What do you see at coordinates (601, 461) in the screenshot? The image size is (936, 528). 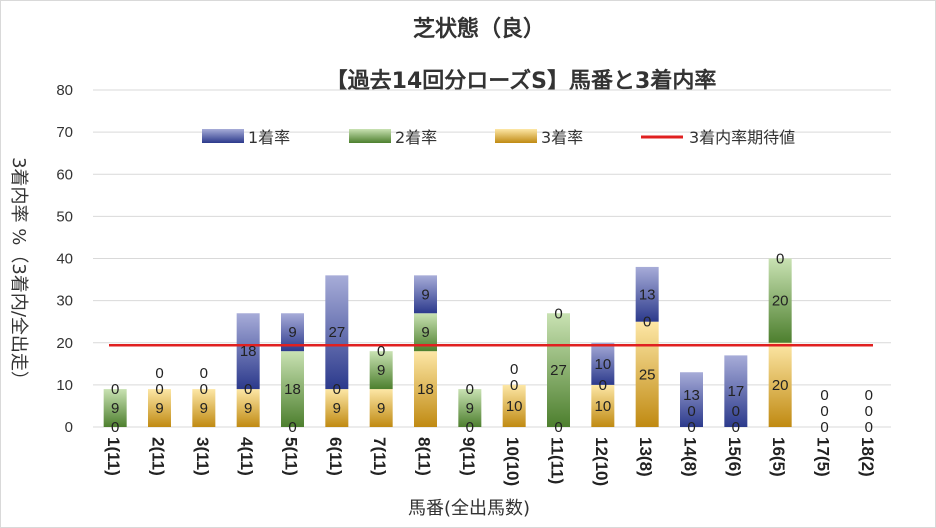 I see `x-tick-label: 12(10)` at bounding box center [601, 461].